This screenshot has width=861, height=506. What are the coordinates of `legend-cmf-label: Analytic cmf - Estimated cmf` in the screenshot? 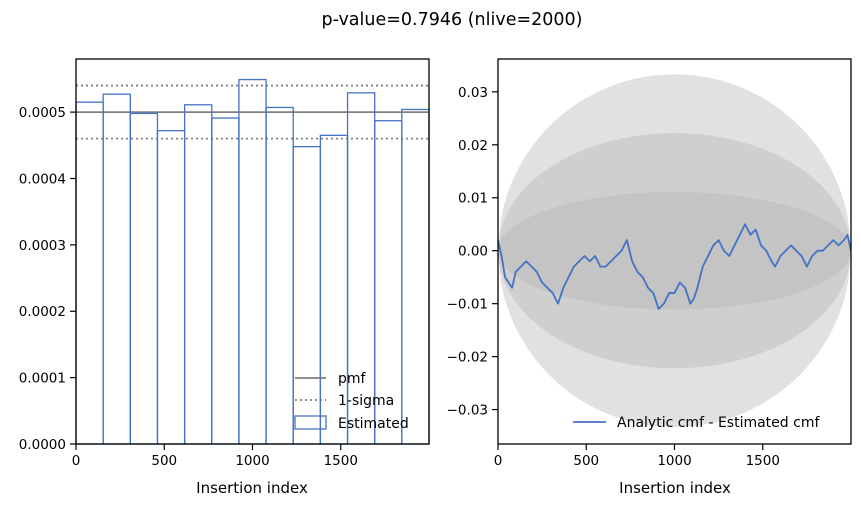 It's located at (718, 423).